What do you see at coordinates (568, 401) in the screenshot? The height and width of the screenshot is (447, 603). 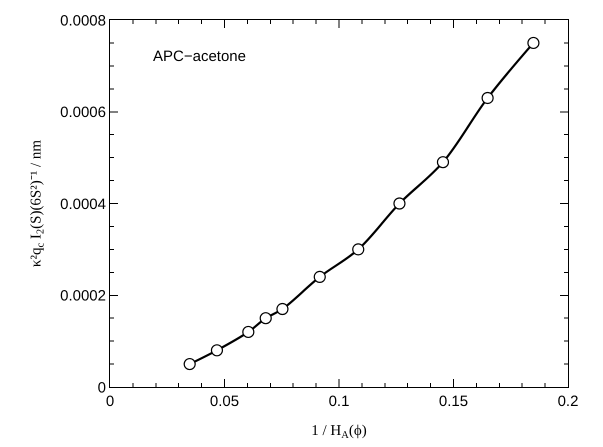 I see `x-tick-label: 0.2` at bounding box center [568, 401].